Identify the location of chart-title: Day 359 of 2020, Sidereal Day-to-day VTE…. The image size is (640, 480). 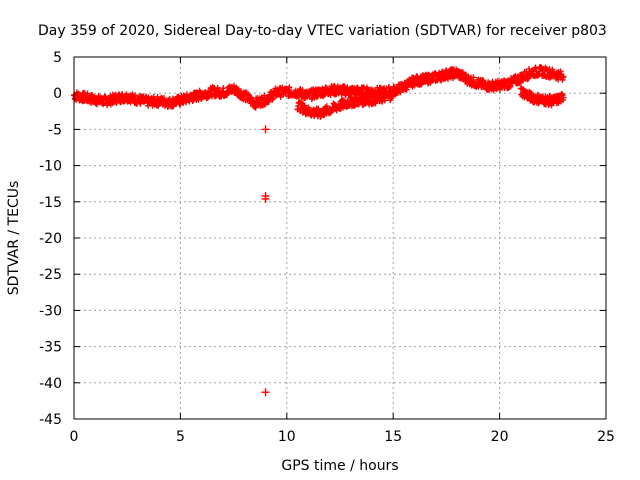
(322, 31).